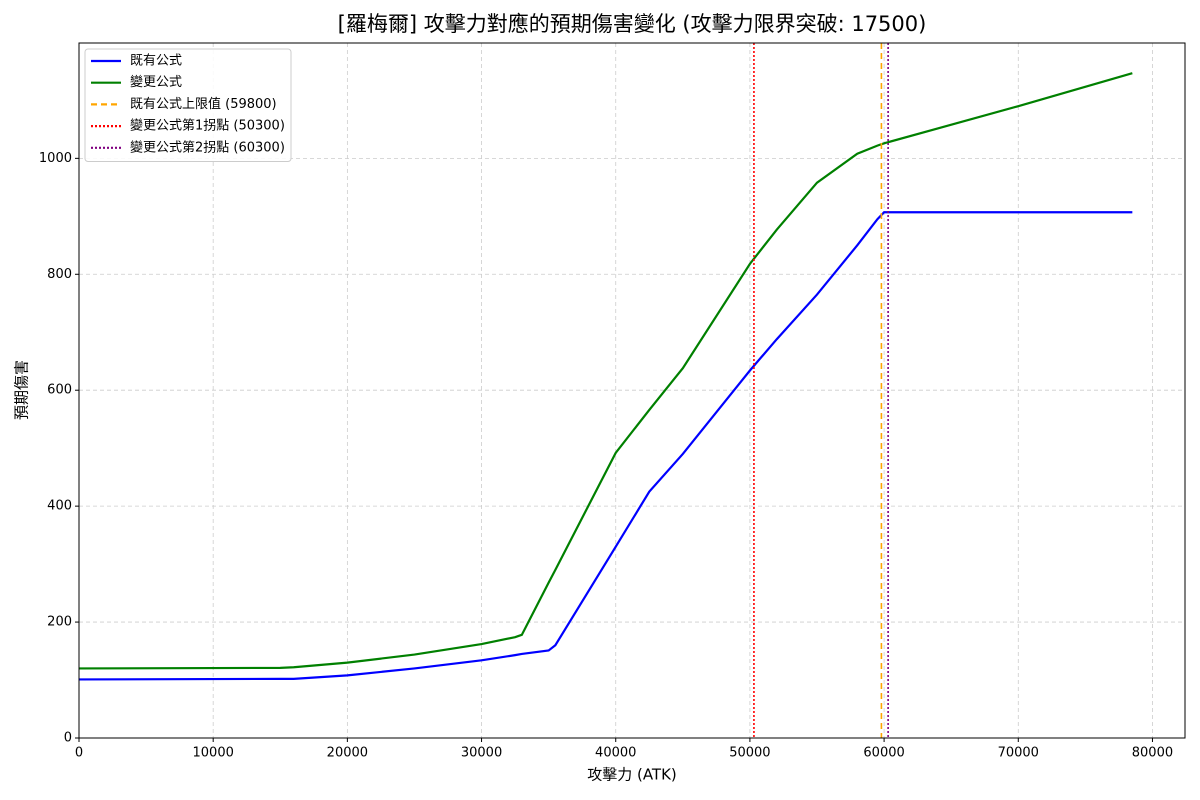 Image resolution: width=1200 pixels, height=800 pixels. I want to click on y-tick-label: 400, so click(59, 506).